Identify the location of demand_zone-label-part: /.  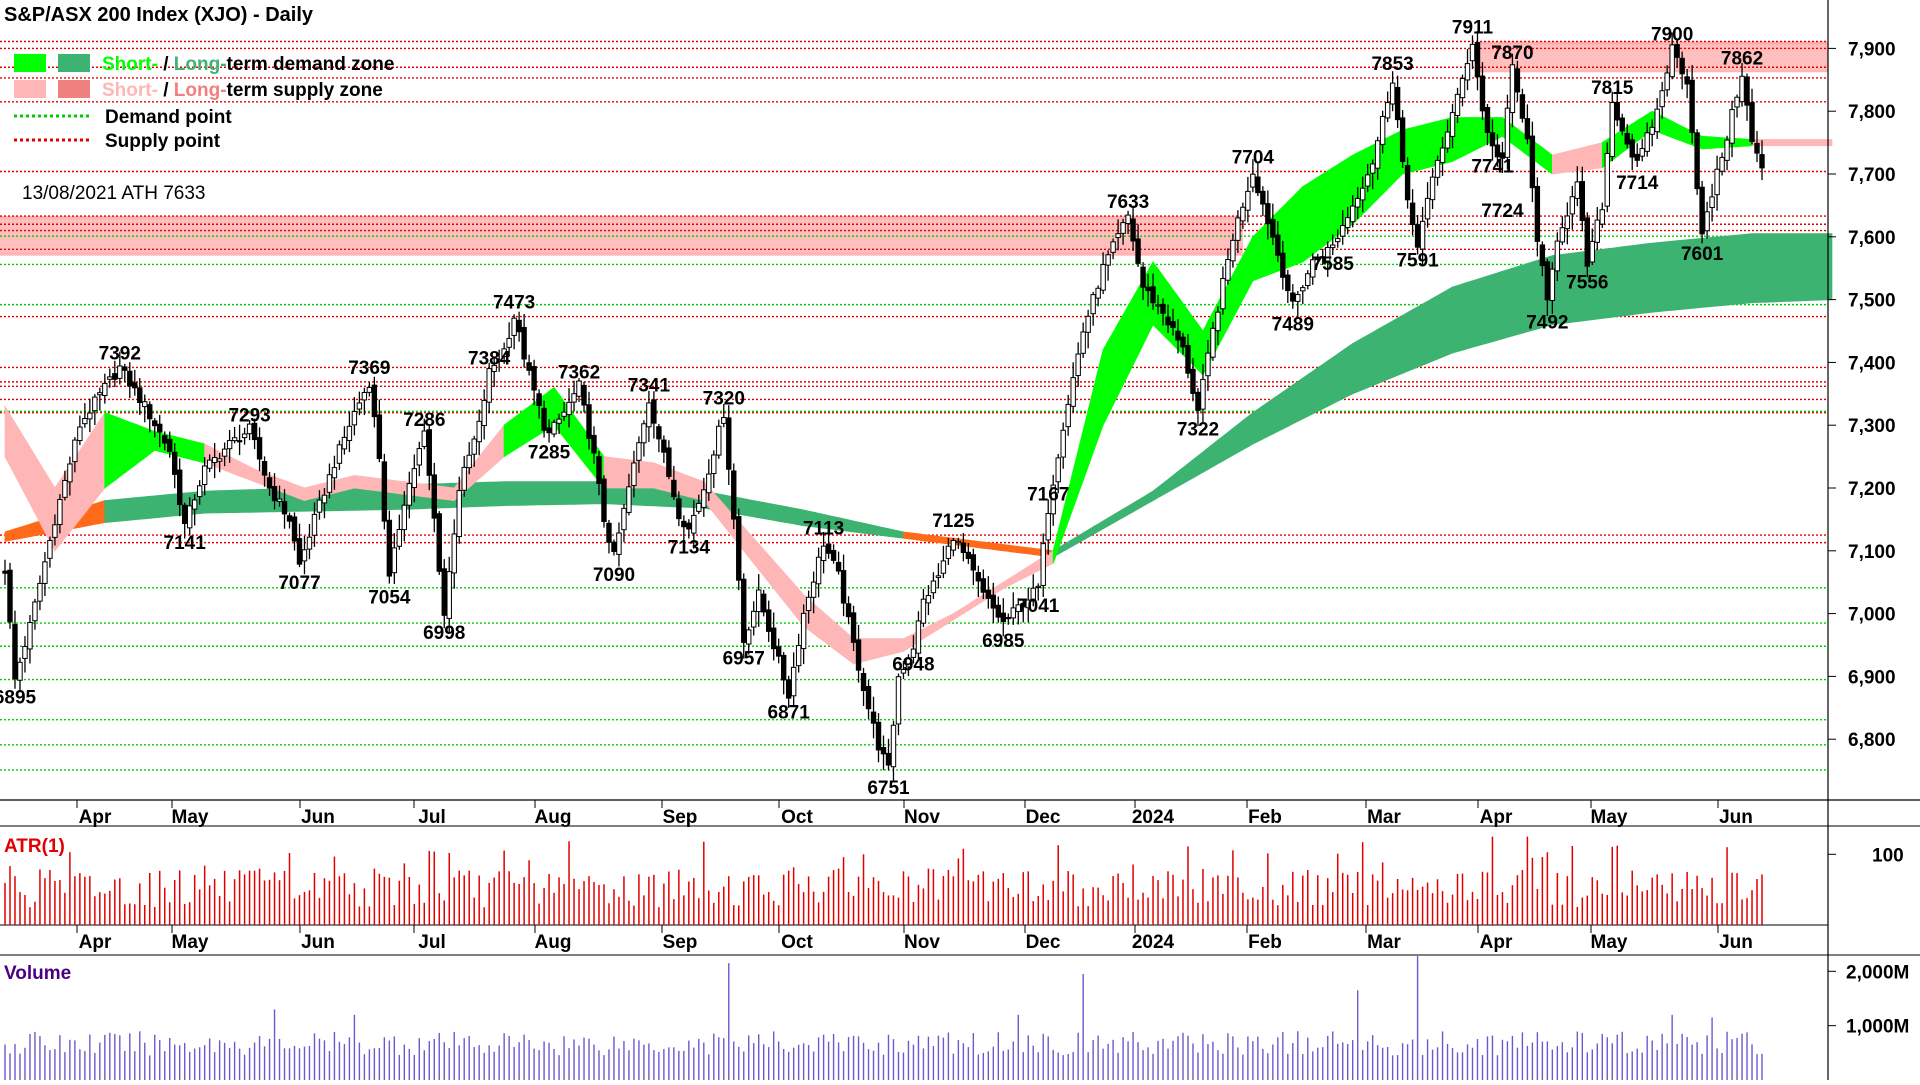
(166, 64).